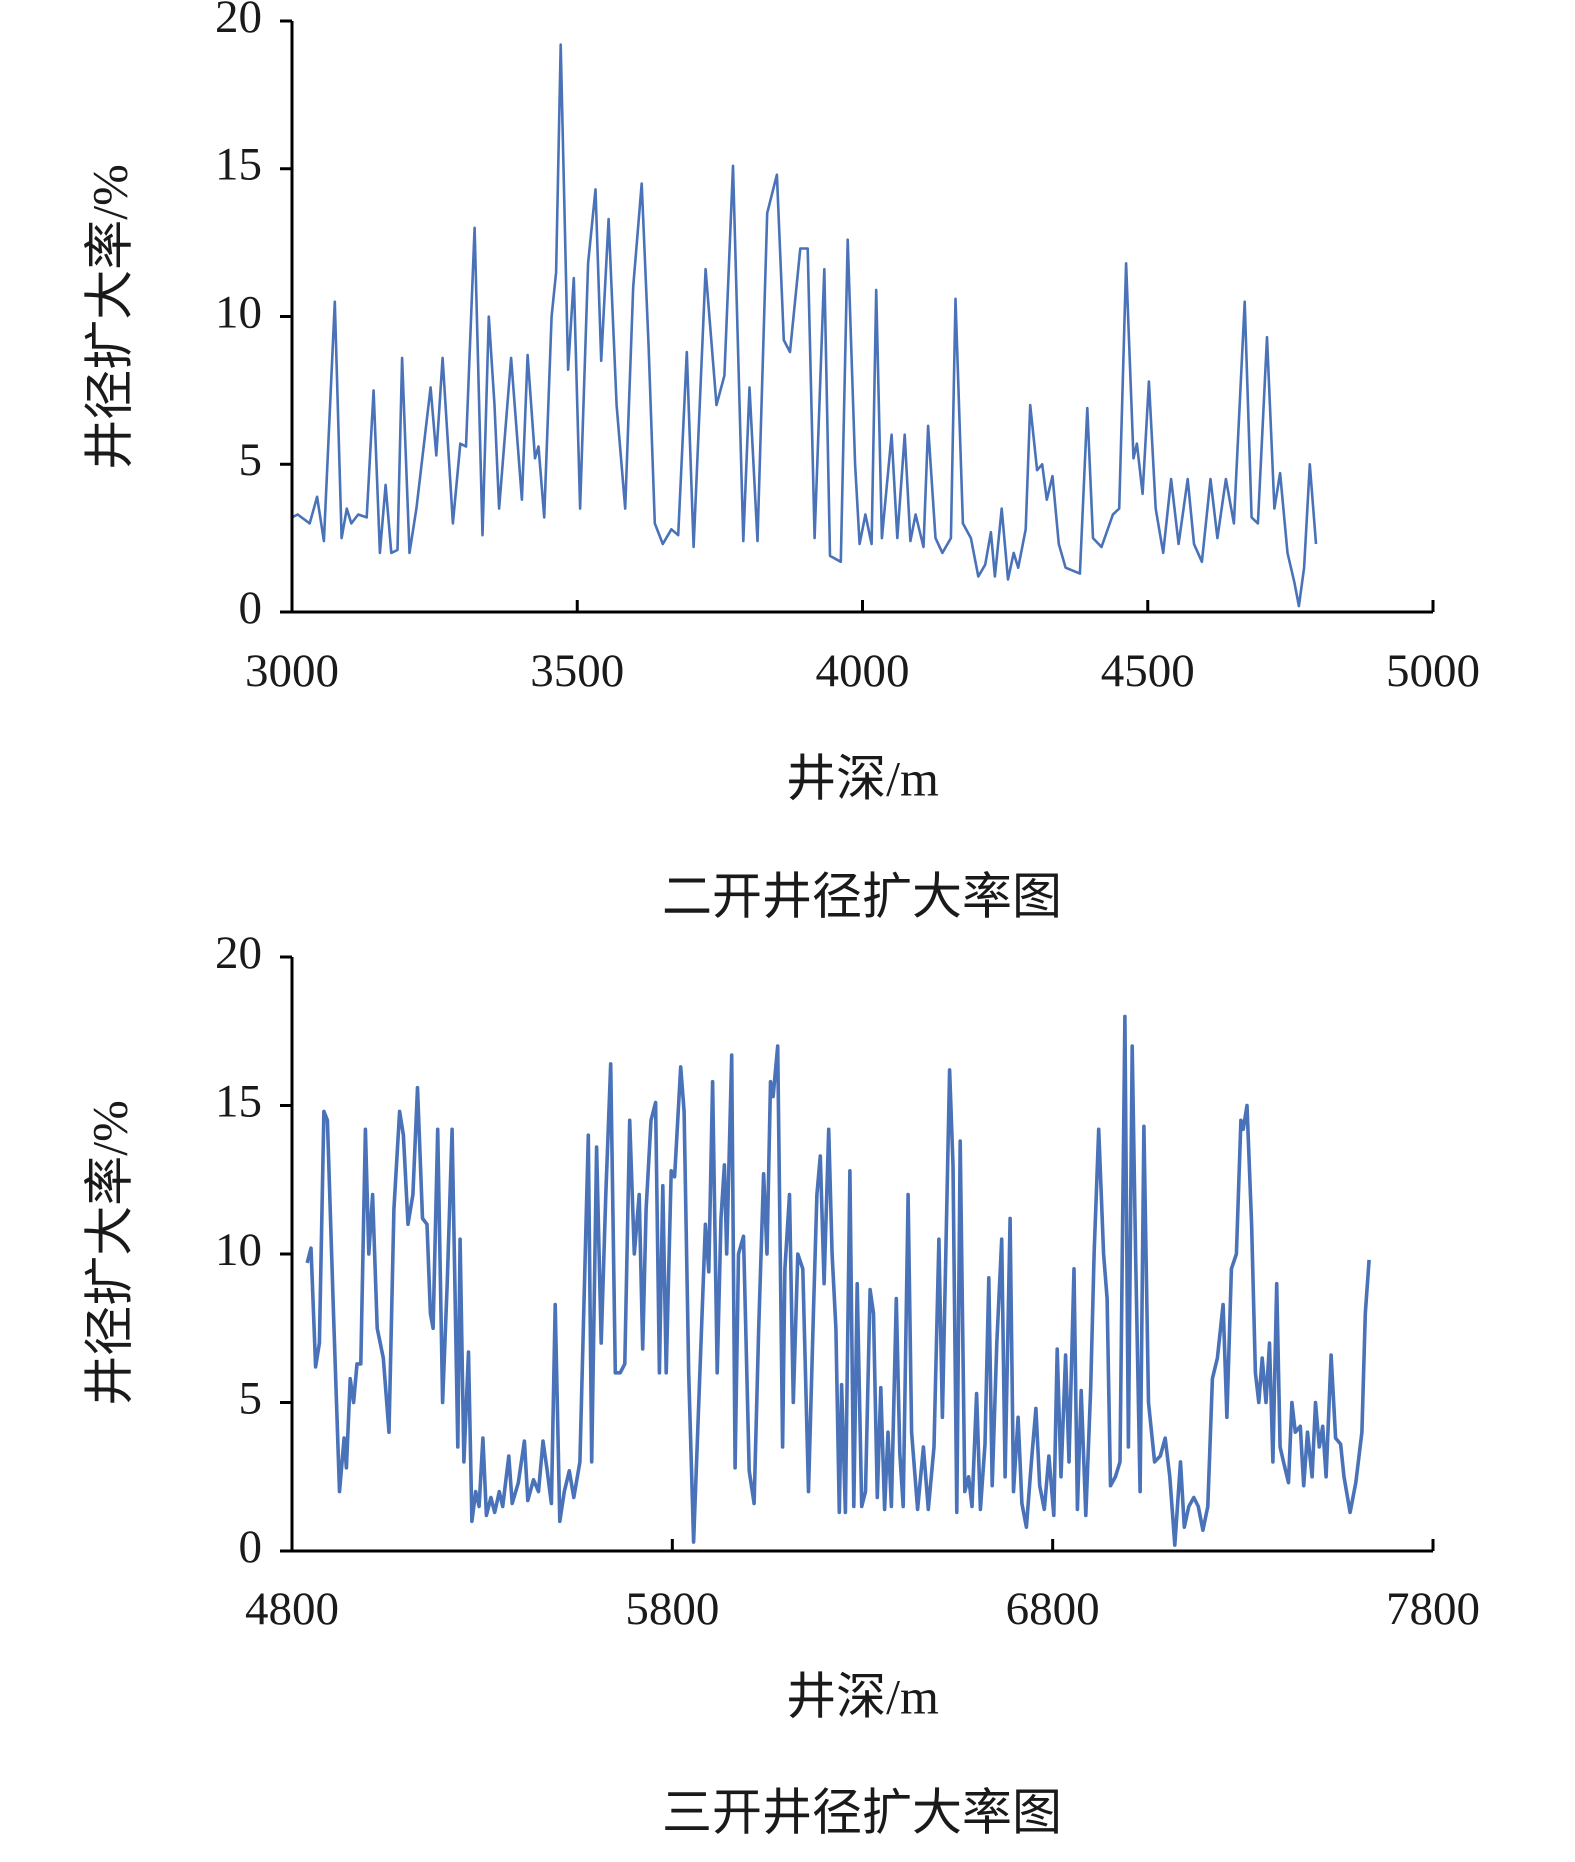  What do you see at coordinates (863, 671) in the screenshot?
I see `x-tick-label: 4000` at bounding box center [863, 671].